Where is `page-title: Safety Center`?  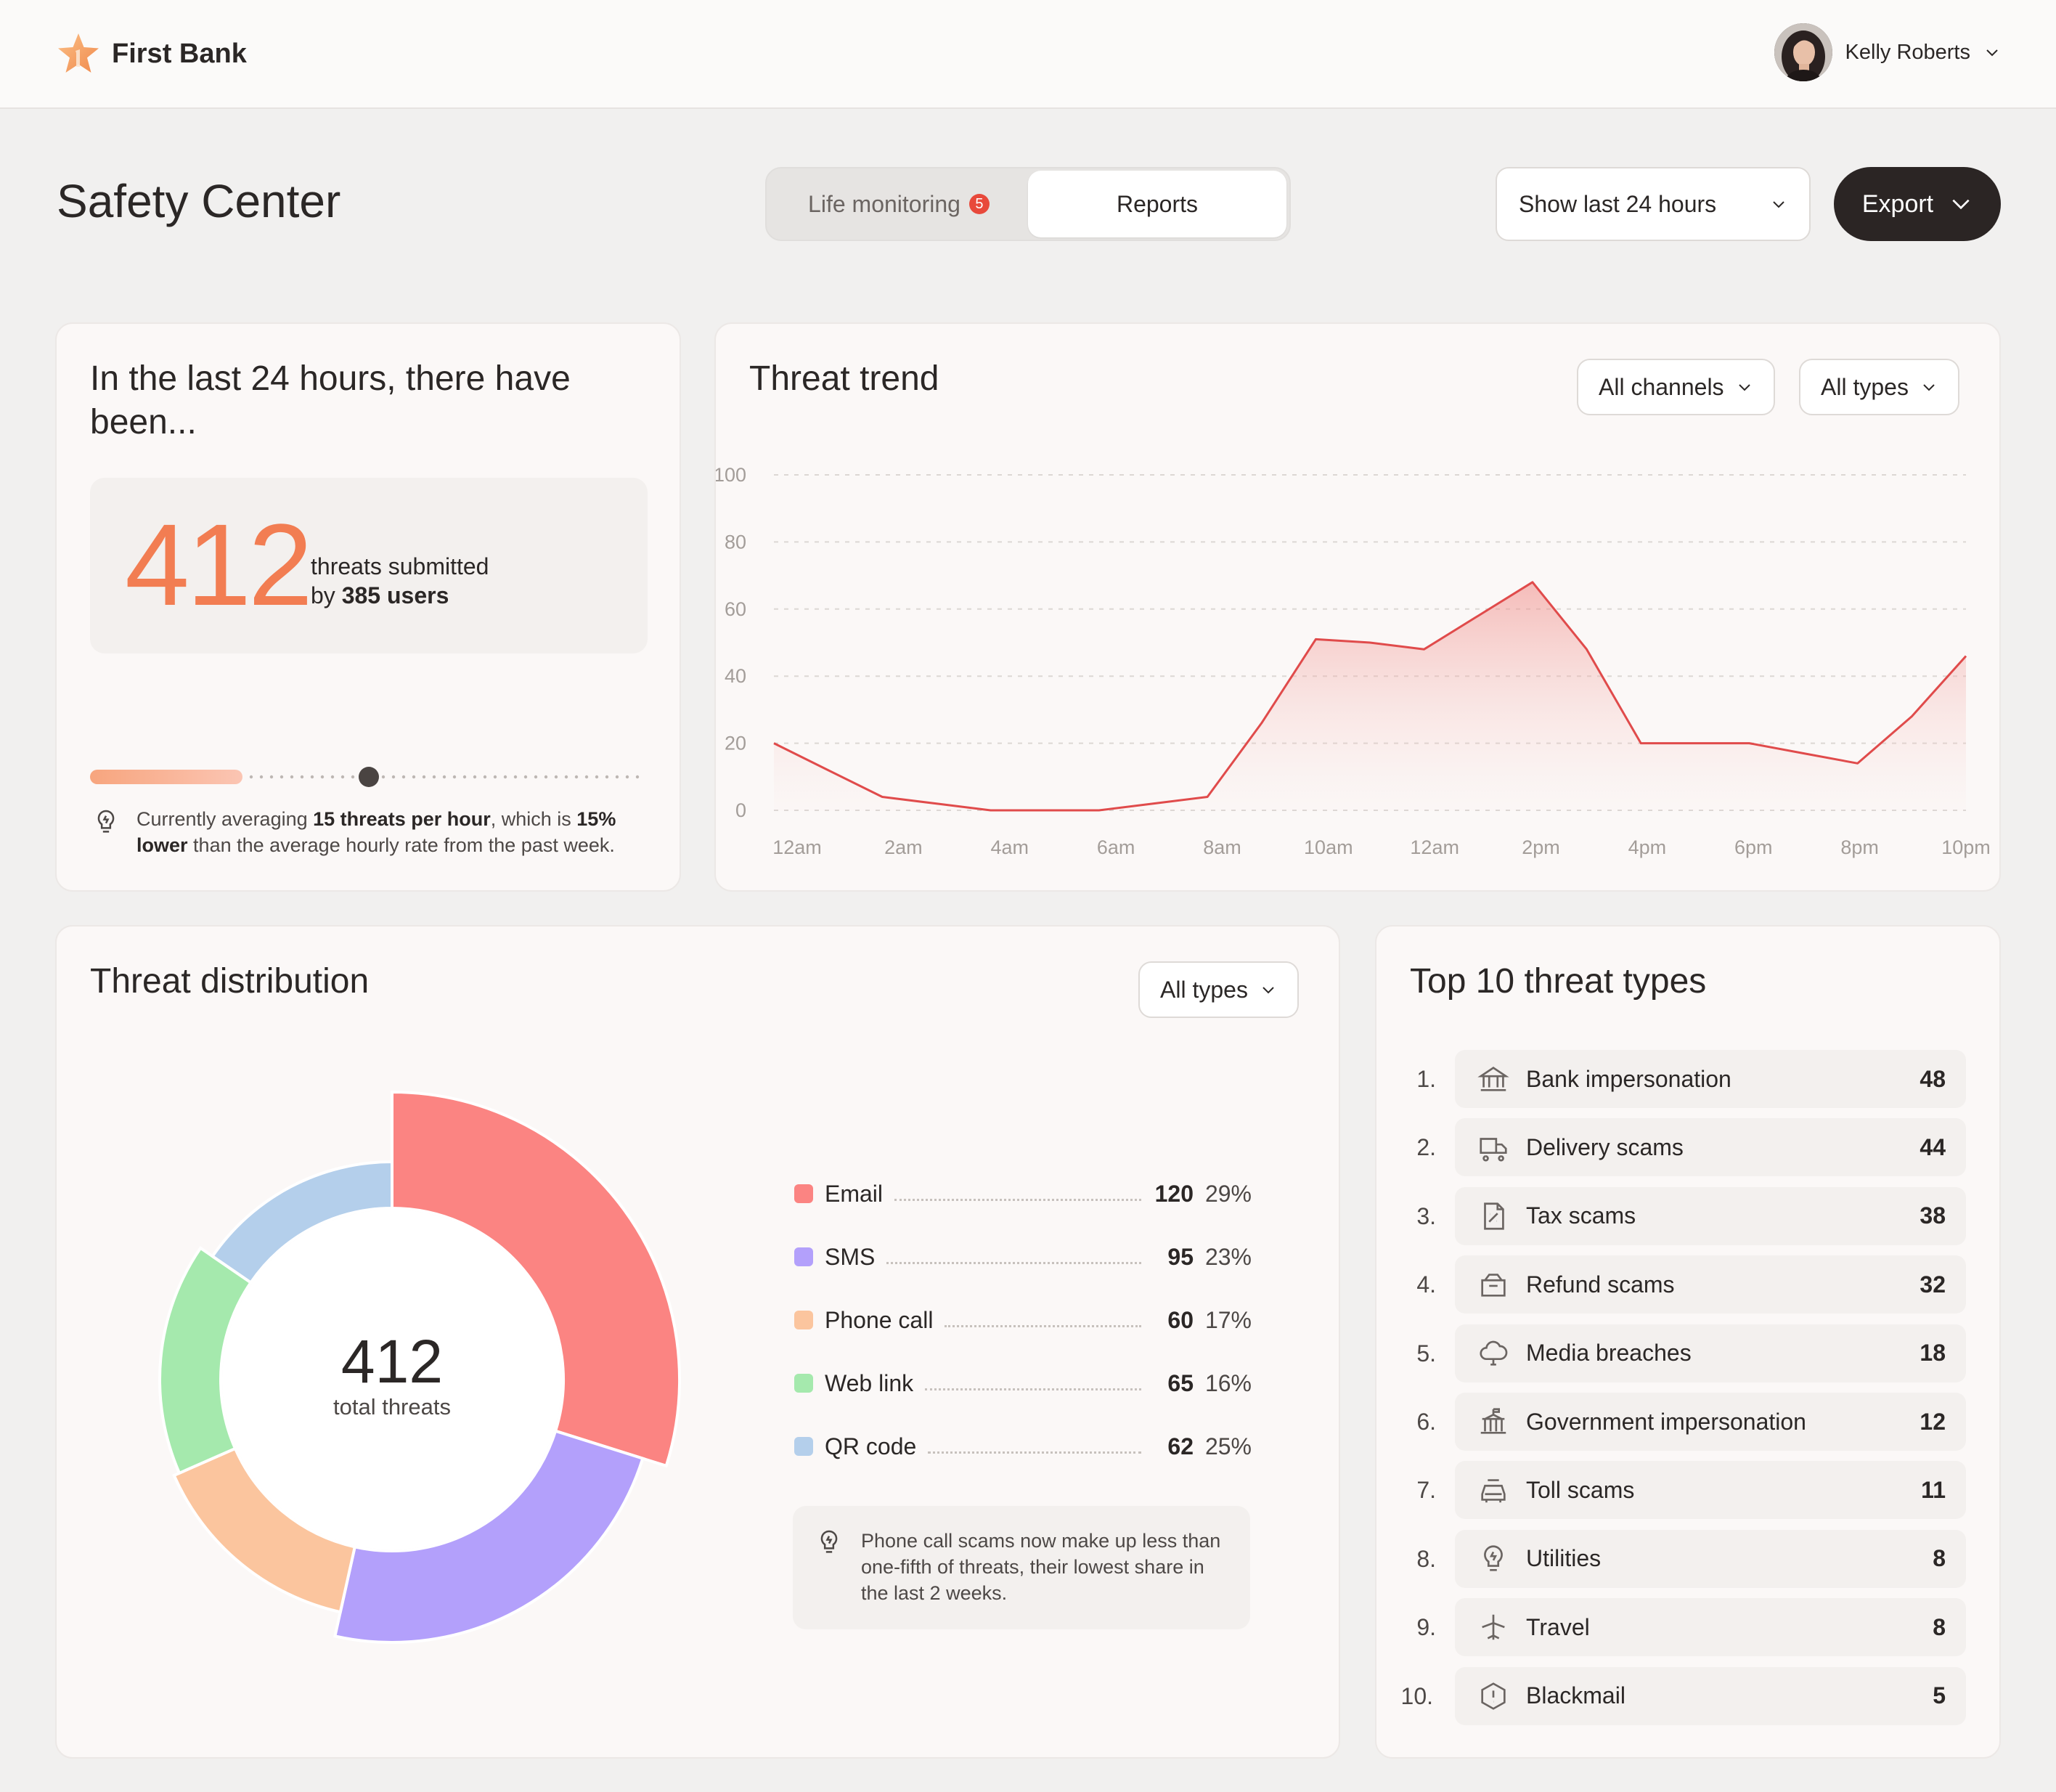
page-title: Safety Center is located at coordinates (199, 201).